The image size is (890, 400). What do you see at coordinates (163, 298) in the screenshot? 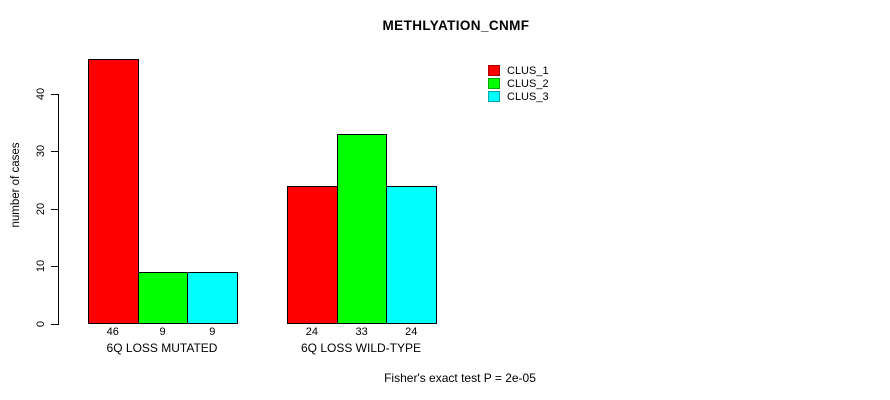
I see `bar-clus_2-group1` at bounding box center [163, 298].